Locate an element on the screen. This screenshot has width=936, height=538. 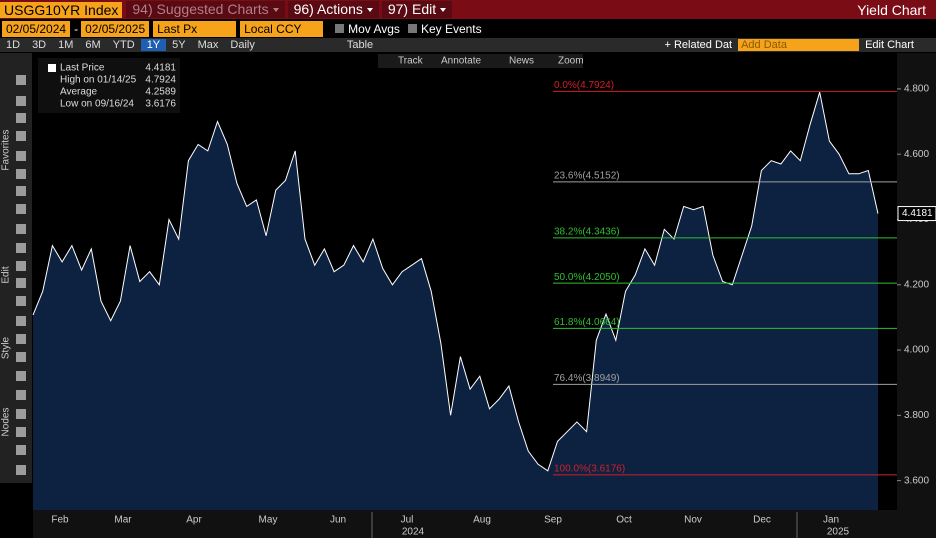
legend-value: 4.4181 is located at coordinates (160, 68).